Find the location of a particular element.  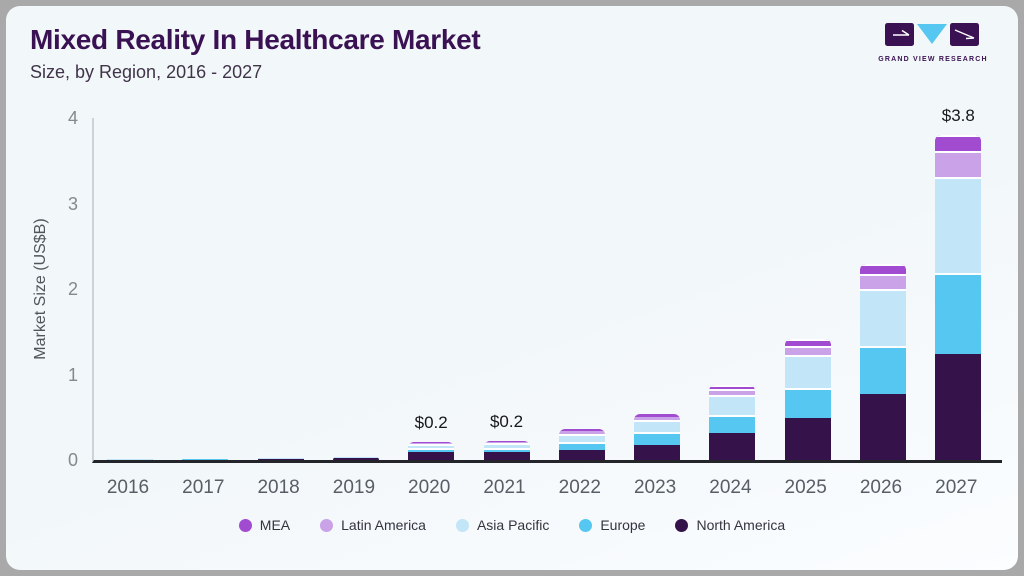

legend-dot-latin-america is located at coordinates (327, 525).